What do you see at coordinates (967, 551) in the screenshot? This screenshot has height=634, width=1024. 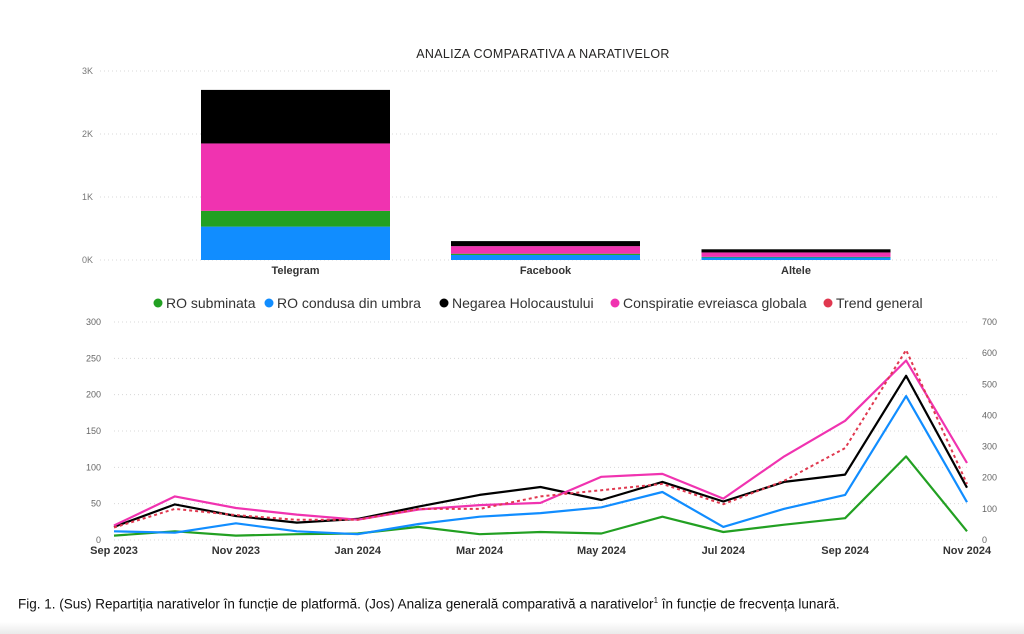 I see `x-tick-label: Nov 2024` at bounding box center [967, 551].